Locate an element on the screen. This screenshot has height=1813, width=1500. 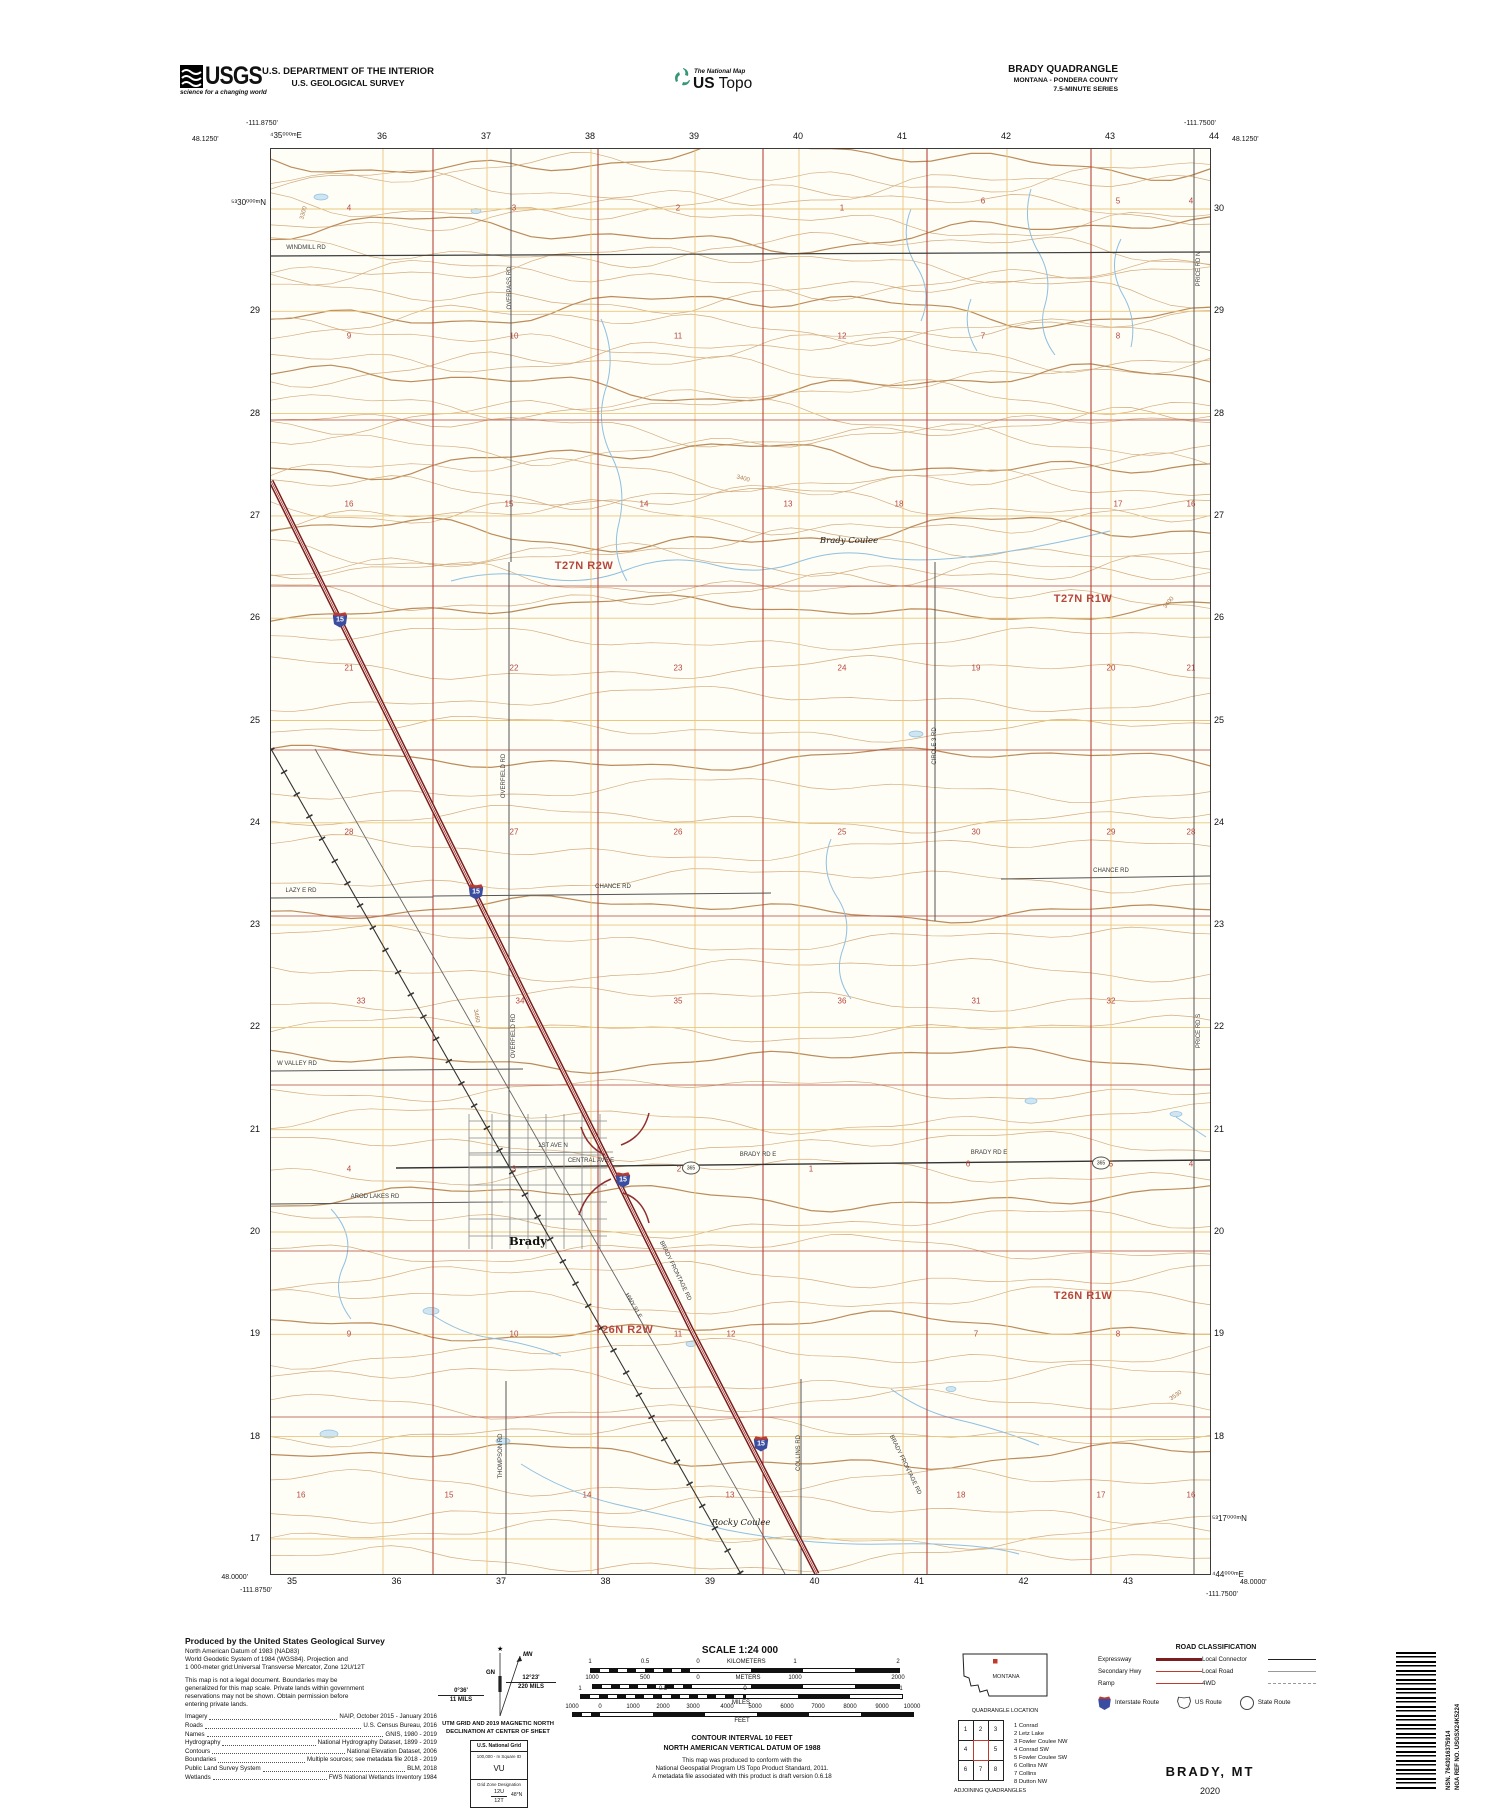
grid-number: 44 is located at coordinates (1213, 136).